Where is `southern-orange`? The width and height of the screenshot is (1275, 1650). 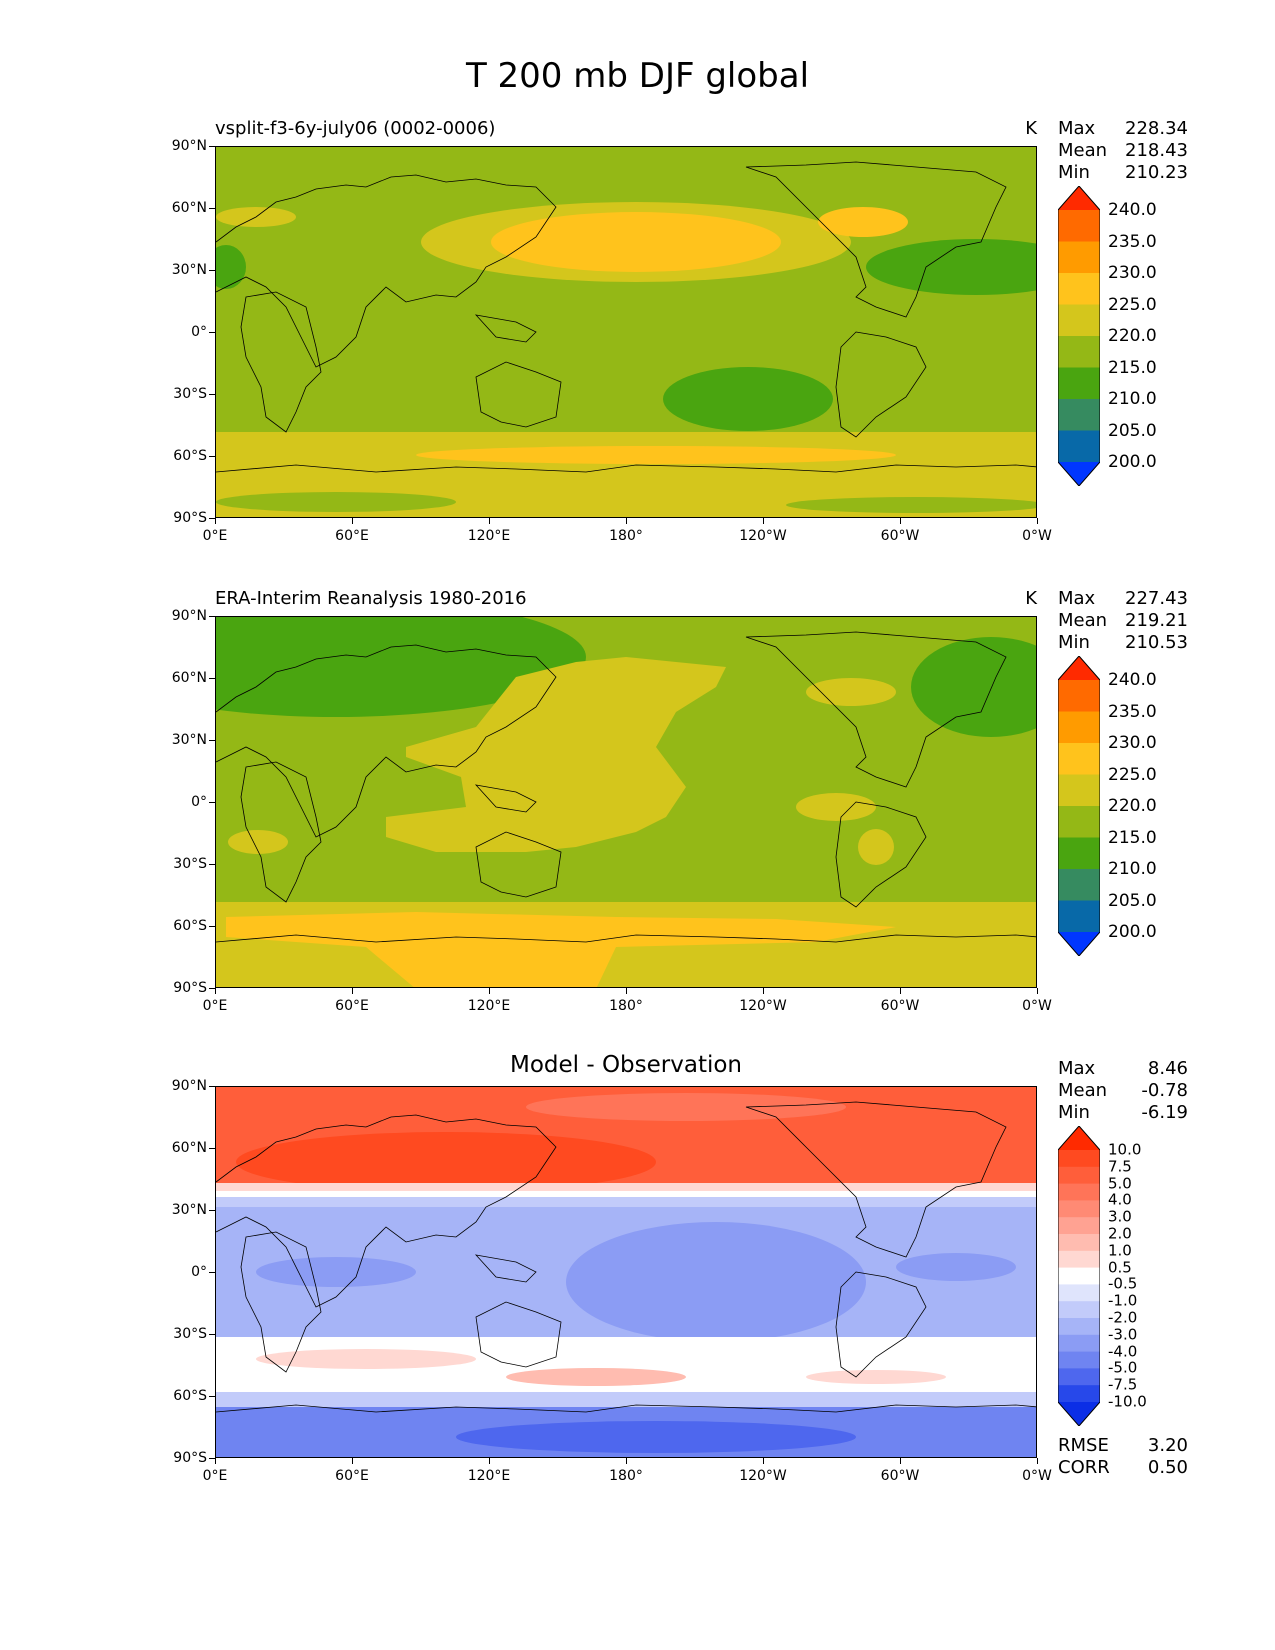 southern-orange is located at coordinates (561, 949).